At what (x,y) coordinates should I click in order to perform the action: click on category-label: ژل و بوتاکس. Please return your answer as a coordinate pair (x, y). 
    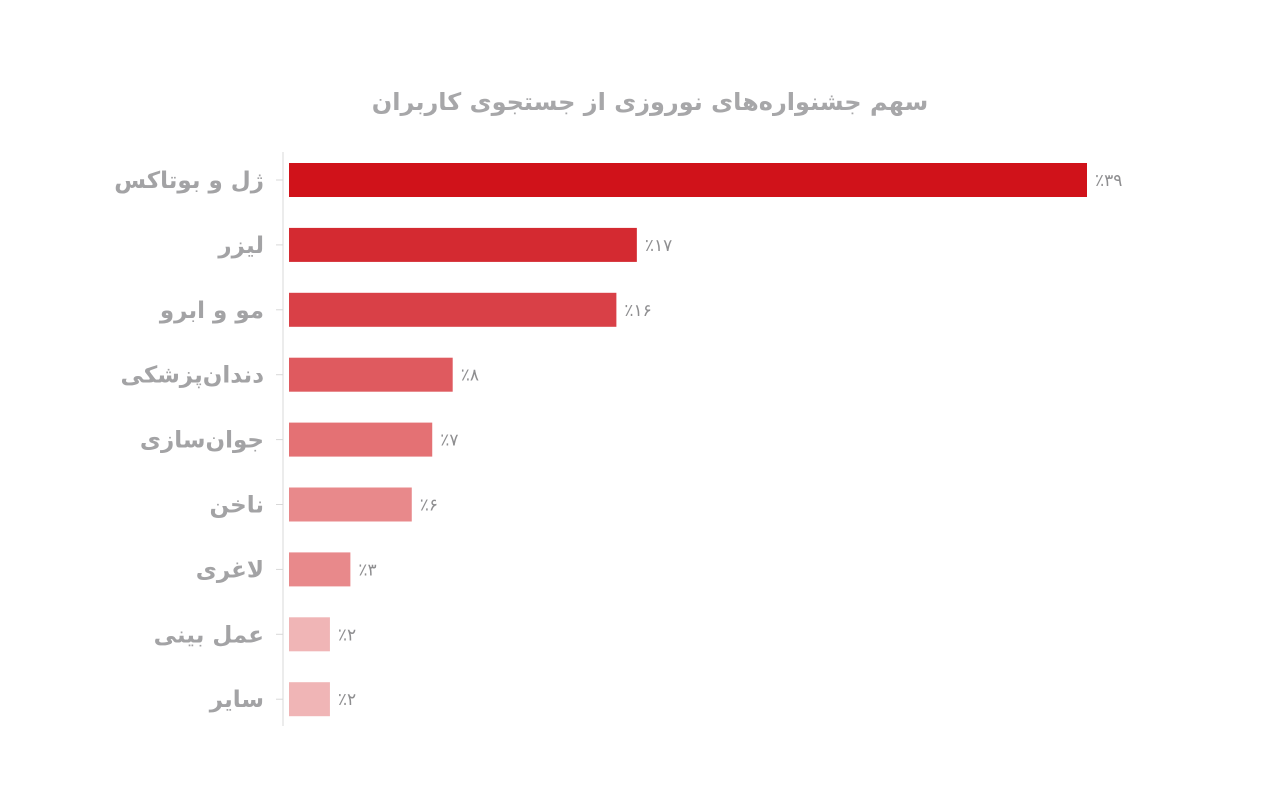
    Looking at the image, I should click on (189, 181).